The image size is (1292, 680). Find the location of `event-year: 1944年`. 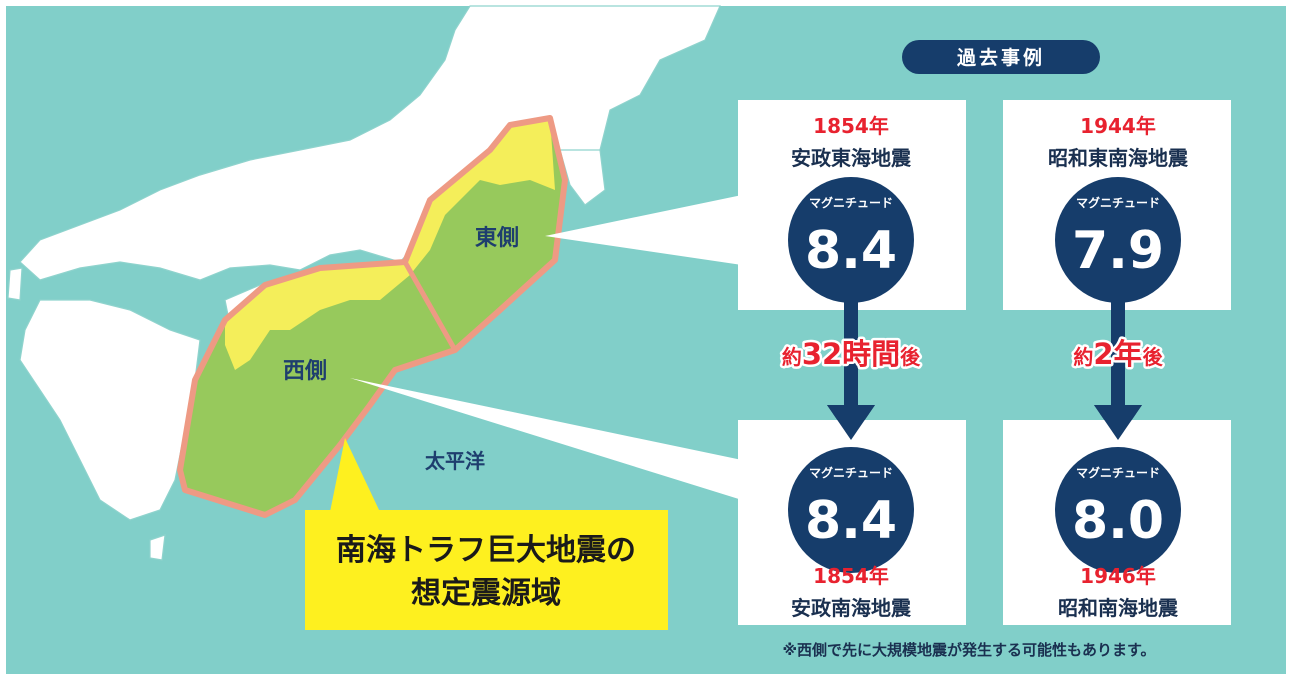

event-year: 1944年 is located at coordinates (1118, 126).